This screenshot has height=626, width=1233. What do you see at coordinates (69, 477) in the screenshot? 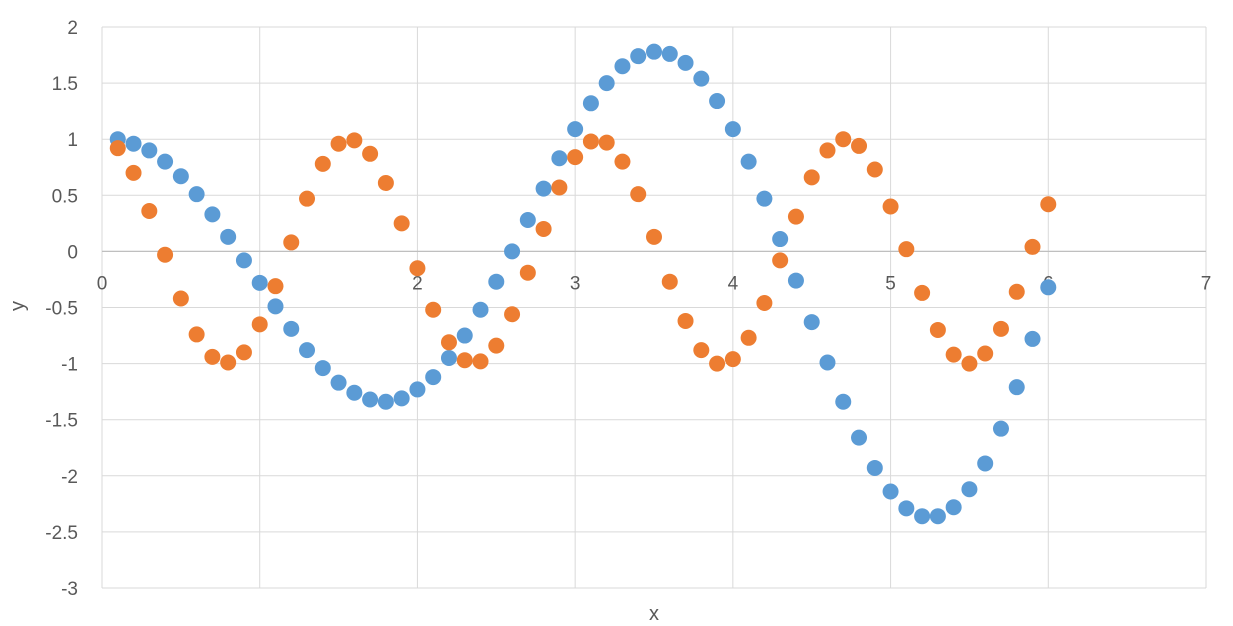
I see `y-tick-label: -2` at bounding box center [69, 477].